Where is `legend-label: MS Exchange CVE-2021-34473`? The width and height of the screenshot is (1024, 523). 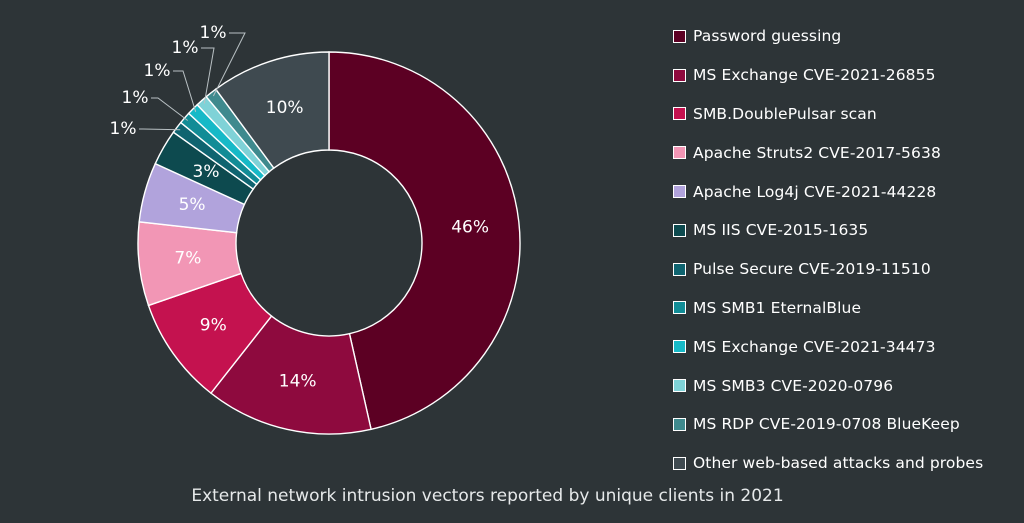
legend-label: MS Exchange CVE-2021-34473 is located at coordinates (814, 346).